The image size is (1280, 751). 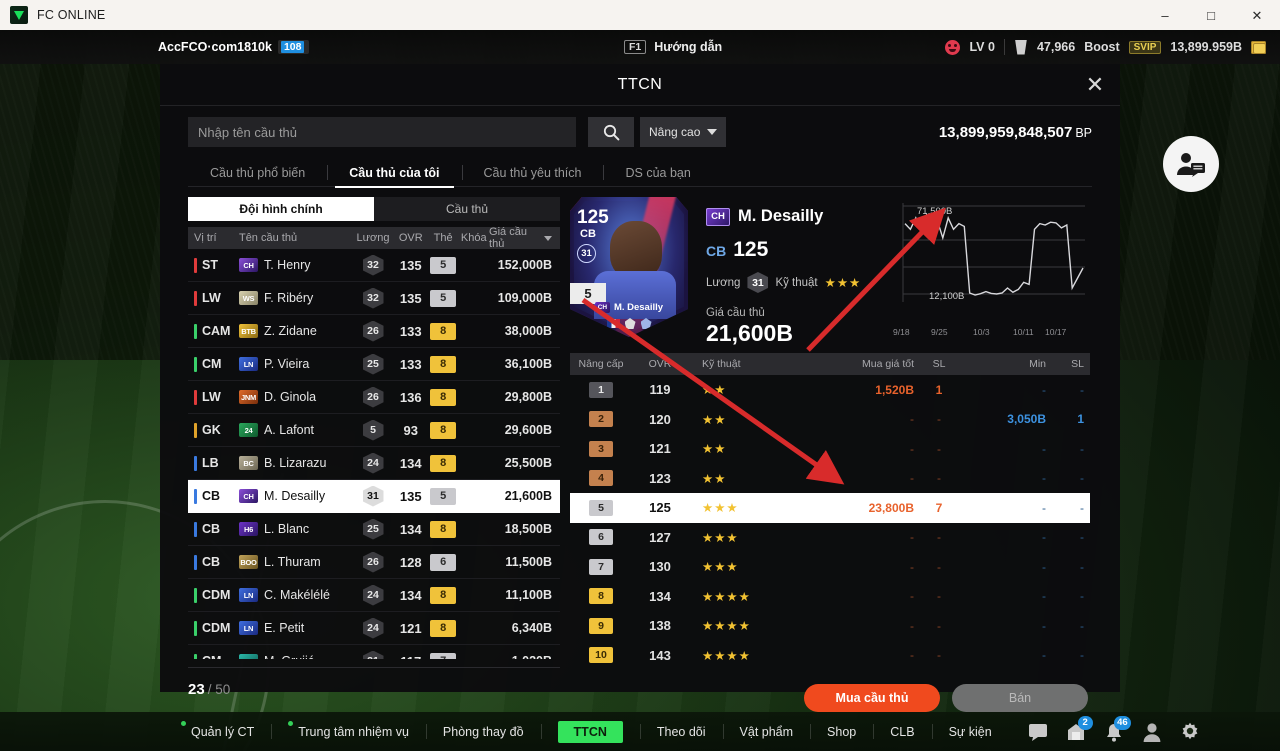 I want to click on tab-0: Cầu thủ phổ biến, so click(x=257, y=173).